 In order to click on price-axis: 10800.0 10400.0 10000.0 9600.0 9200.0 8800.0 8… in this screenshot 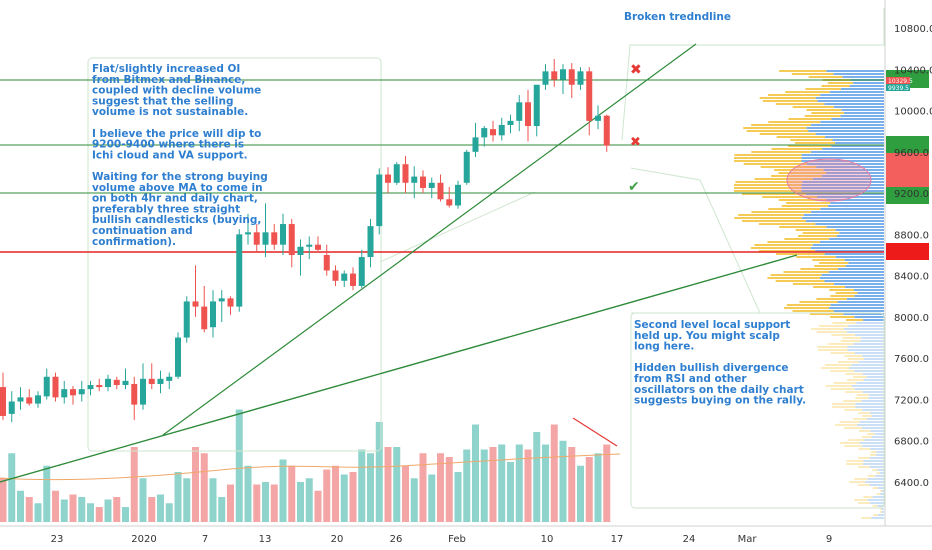, I will do `click(913, 256)`.